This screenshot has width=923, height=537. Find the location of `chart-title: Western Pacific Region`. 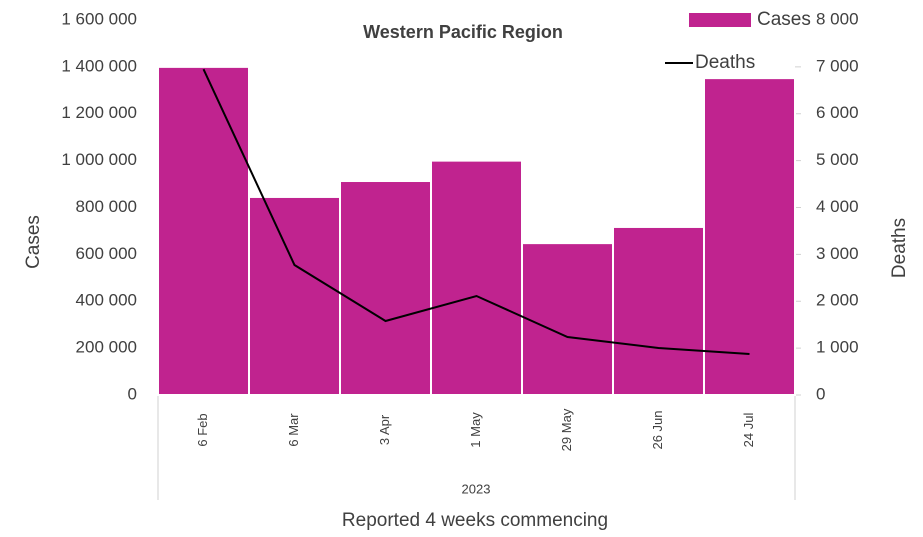

chart-title: Western Pacific Region is located at coordinates (463, 32).